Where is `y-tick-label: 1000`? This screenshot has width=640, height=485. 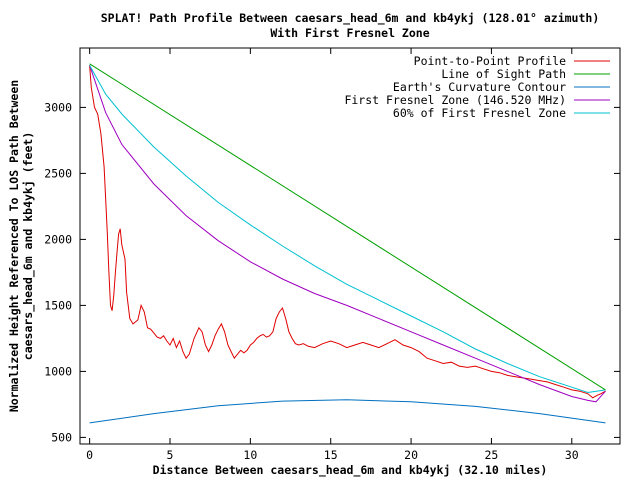 y-tick-label: 1000 is located at coordinates (58, 371).